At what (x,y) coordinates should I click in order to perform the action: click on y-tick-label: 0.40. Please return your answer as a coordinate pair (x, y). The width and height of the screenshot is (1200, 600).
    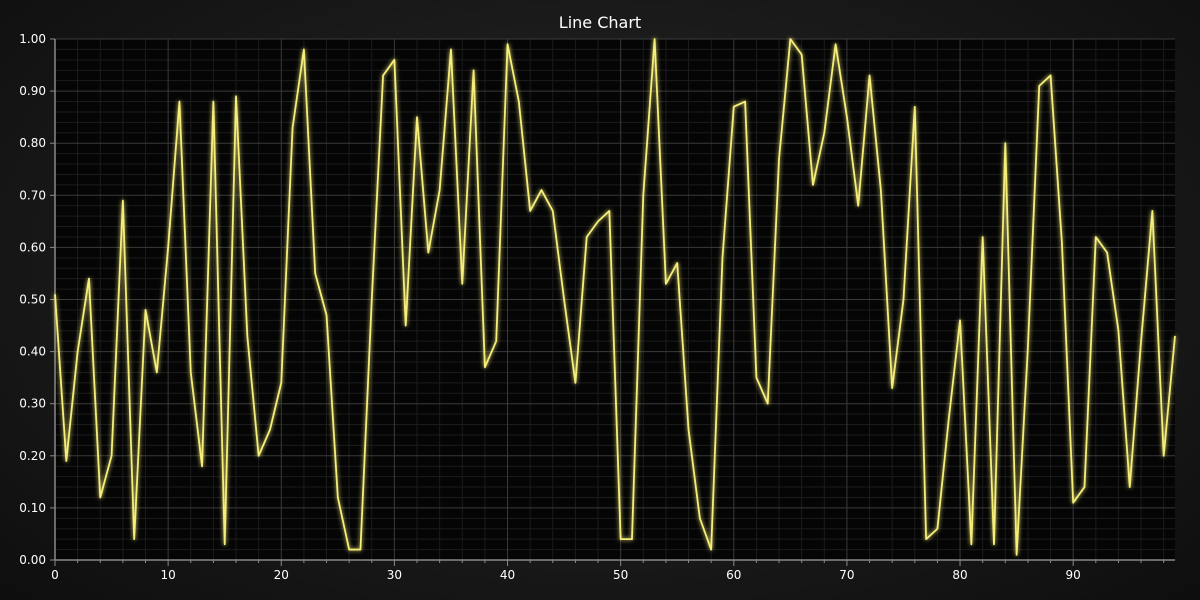
    Looking at the image, I should click on (32, 352).